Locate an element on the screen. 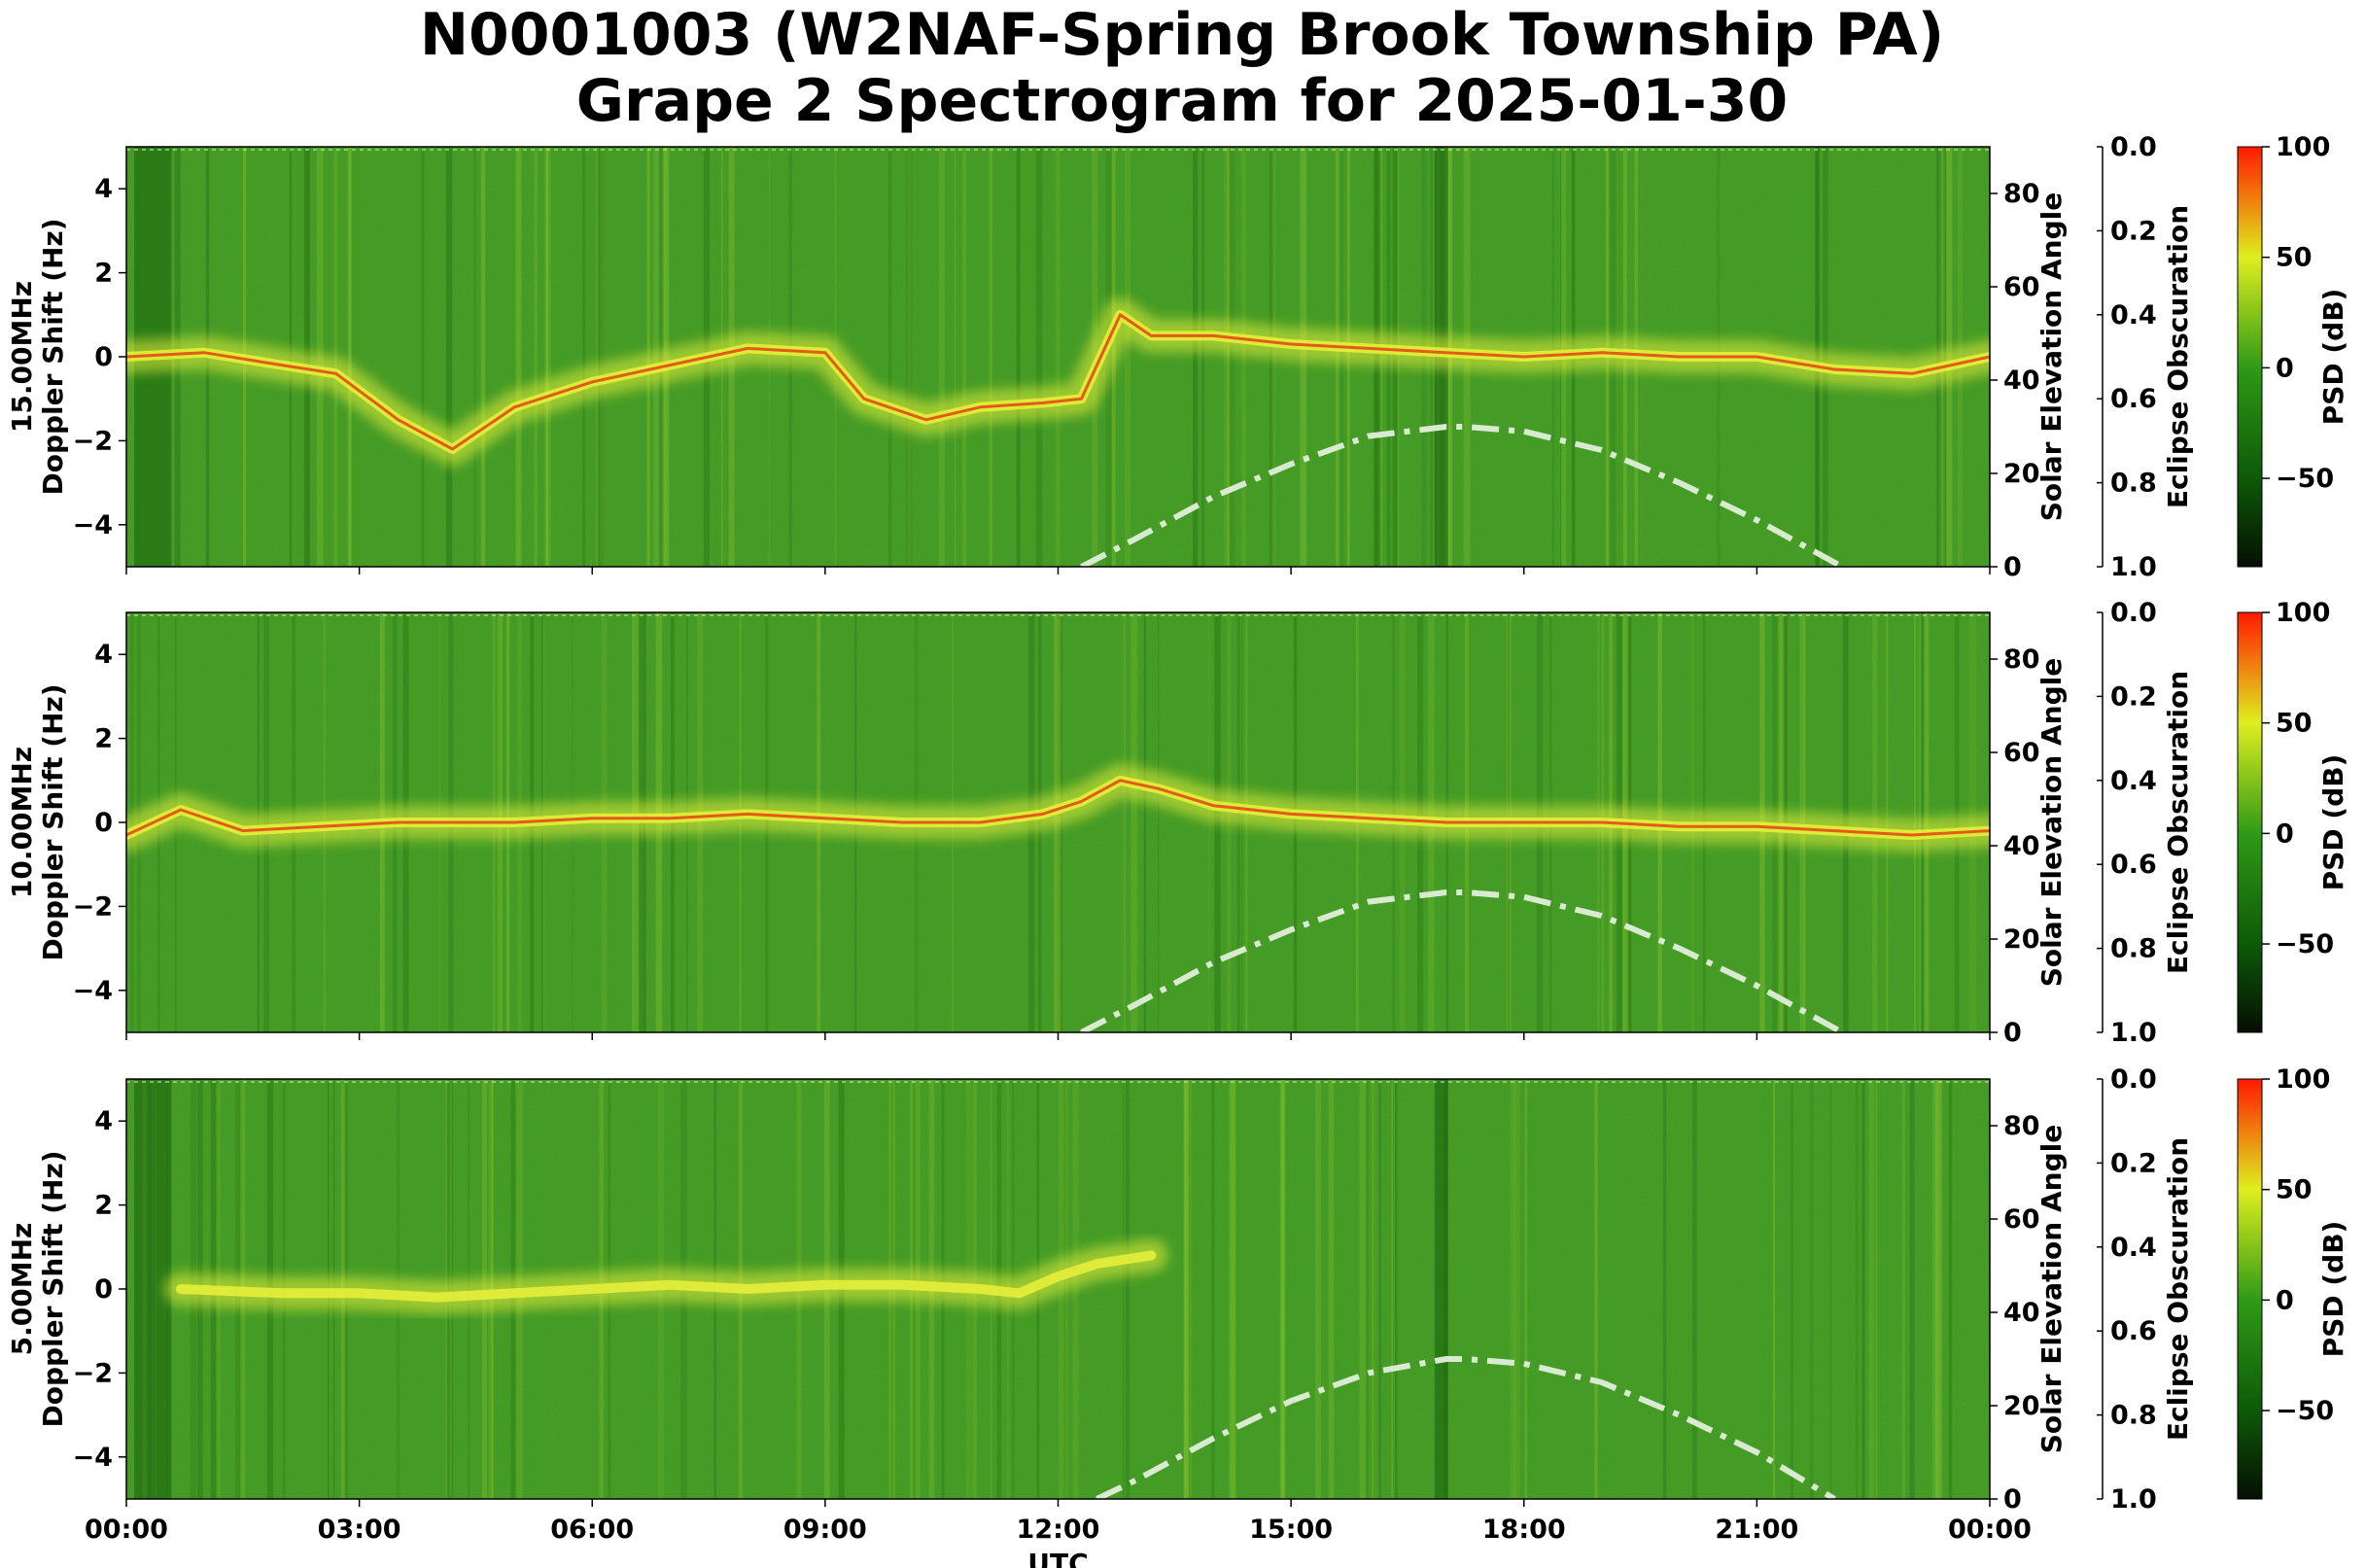 The image size is (2365, 1568). solar-tick-label: 60 is located at coordinates (2022, 287).